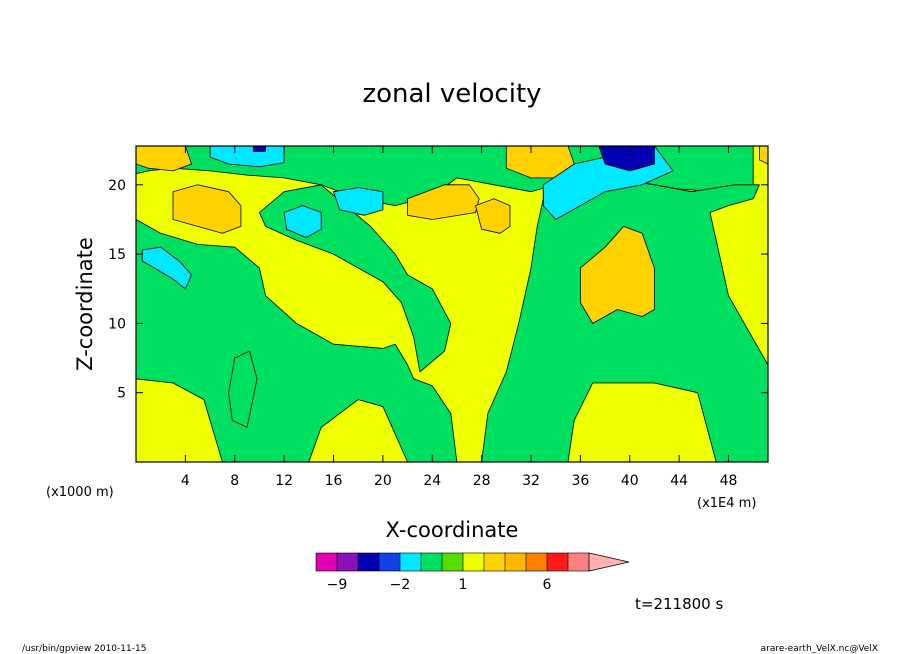 The width and height of the screenshot is (904, 654). Describe the element at coordinates (334, 481) in the screenshot. I see `x-tick-label: 16` at that location.